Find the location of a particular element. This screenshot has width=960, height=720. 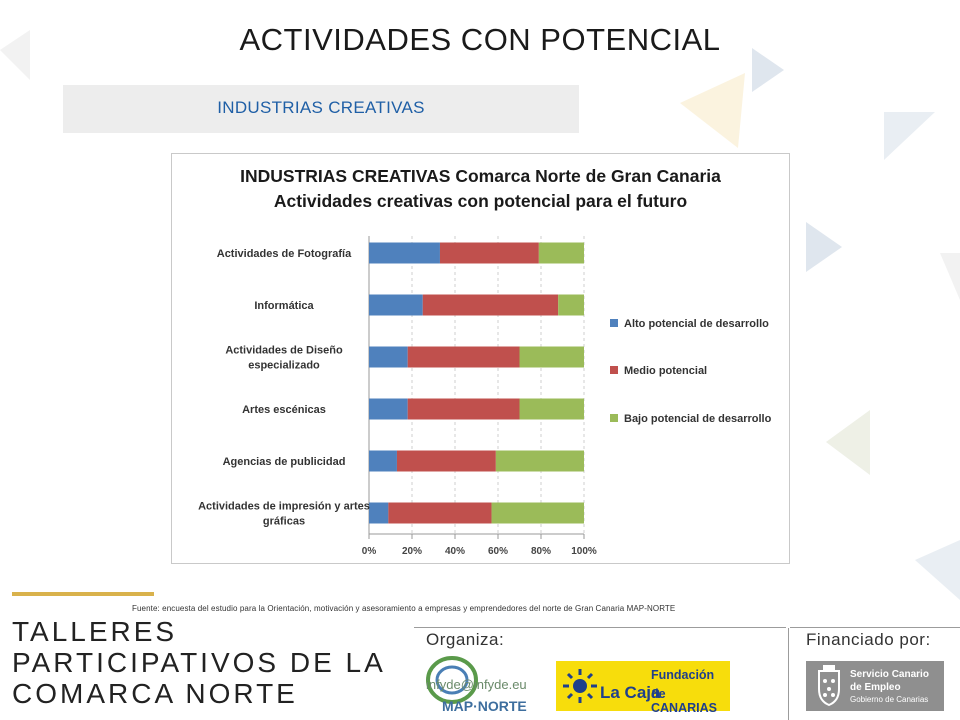

category-label: especializado is located at coordinates (284, 366).